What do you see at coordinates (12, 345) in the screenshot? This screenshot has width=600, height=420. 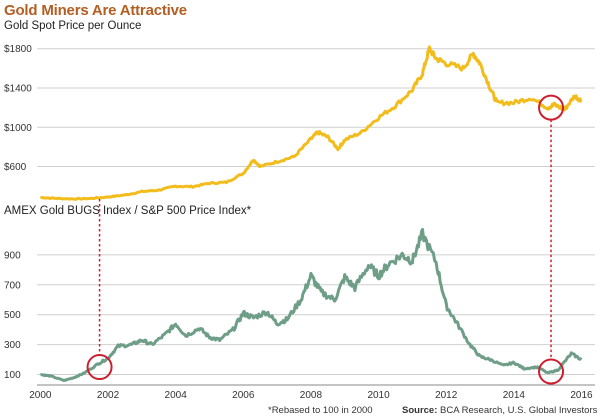 I see `bugs-ytick-label: 300` at bounding box center [12, 345].